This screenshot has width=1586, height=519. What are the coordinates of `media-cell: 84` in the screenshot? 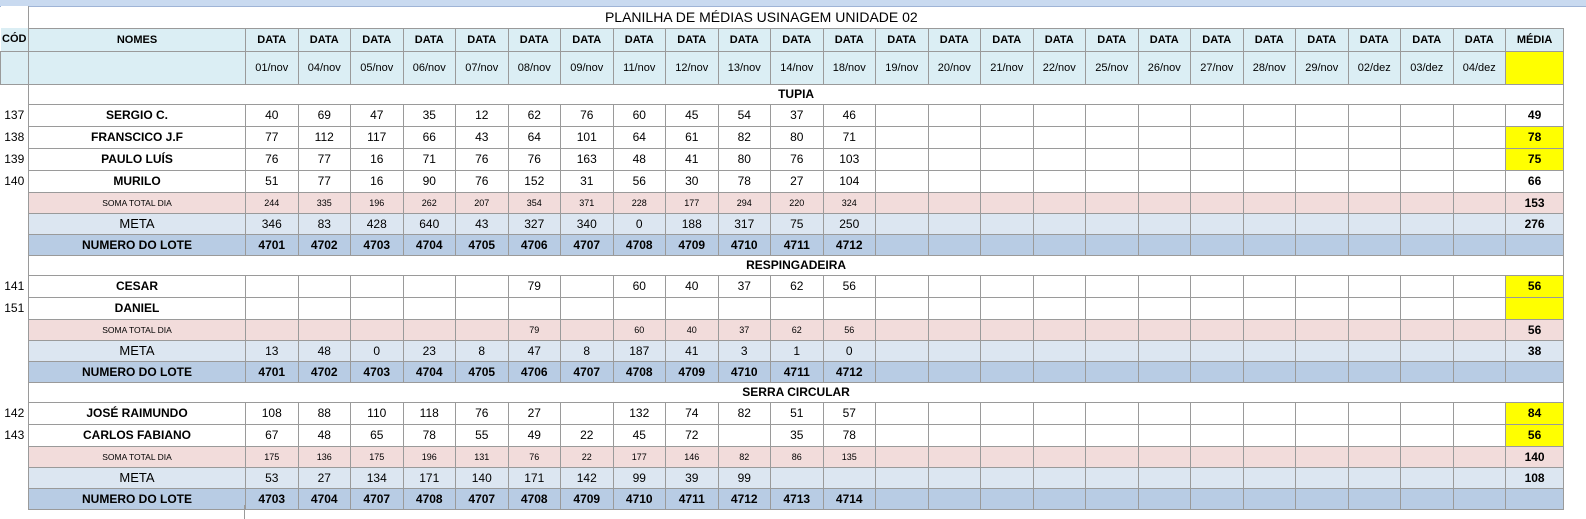 It's located at (1534, 413).